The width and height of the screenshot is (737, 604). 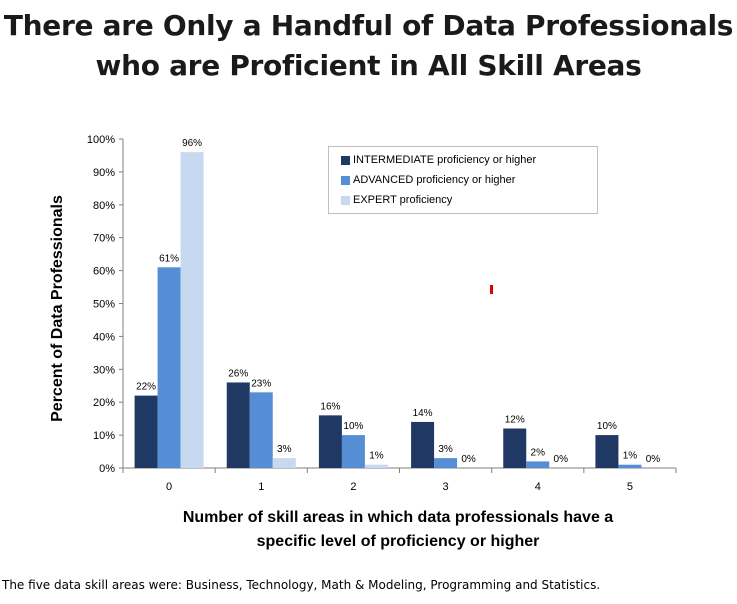 What do you see at coordinates (101, 140) in the screenshot?
I see `y-tick-label: 100%` at bounding box center [101, 140].